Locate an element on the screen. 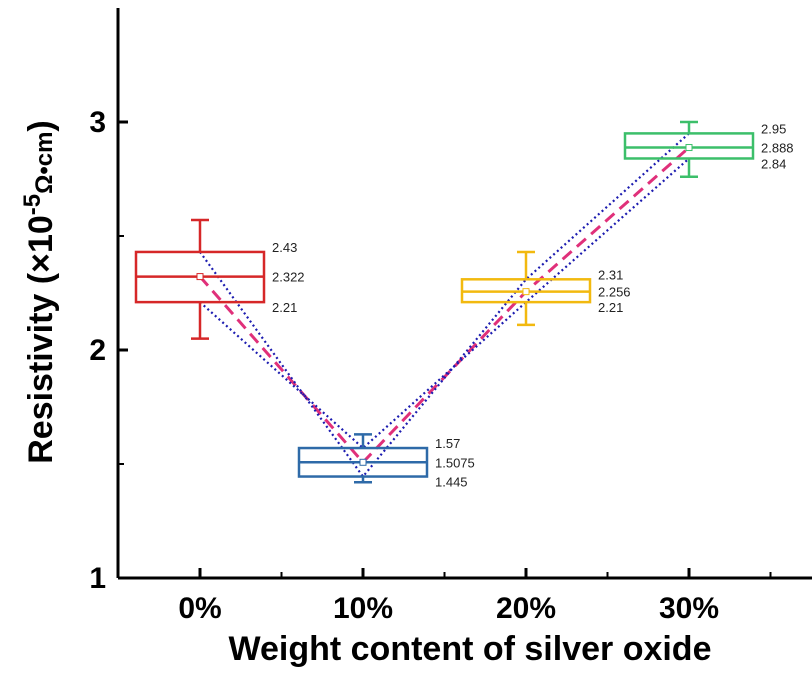 The width and height of the screenshot is (812, 679). x-tick-label: 20% is located at coordinates (526, 608).